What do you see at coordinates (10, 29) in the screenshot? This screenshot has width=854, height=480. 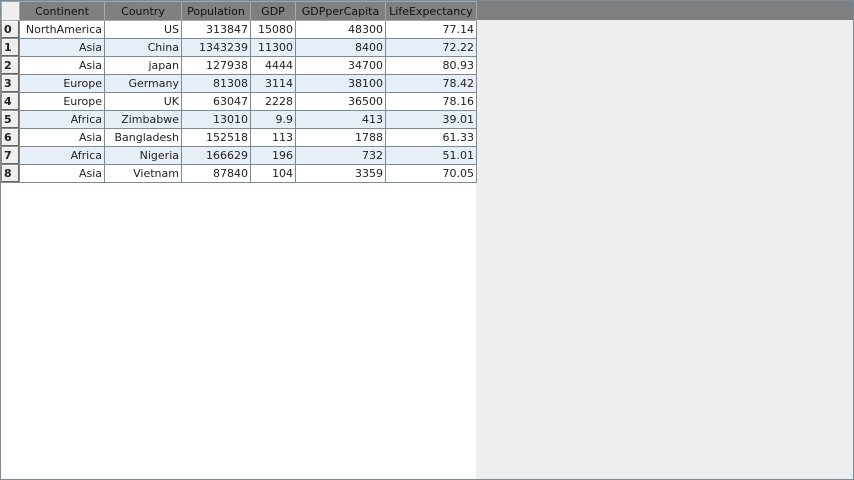 I see `row-header: 0` at bounding box center [10, 29].